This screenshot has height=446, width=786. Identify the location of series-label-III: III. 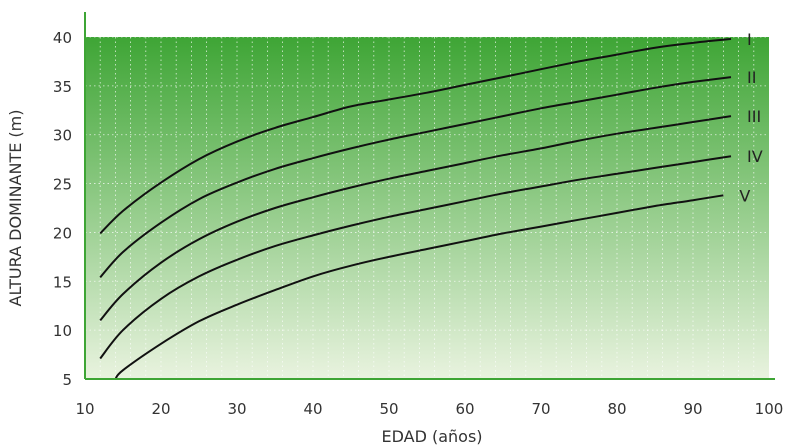
(754, 116).